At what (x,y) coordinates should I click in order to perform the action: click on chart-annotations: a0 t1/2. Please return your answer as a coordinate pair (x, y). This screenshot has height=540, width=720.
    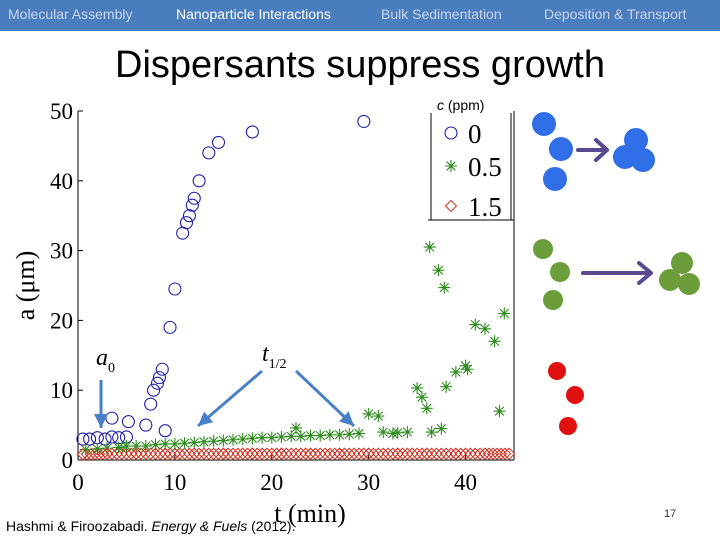
    Looking at the image, I should click on (225, 384).